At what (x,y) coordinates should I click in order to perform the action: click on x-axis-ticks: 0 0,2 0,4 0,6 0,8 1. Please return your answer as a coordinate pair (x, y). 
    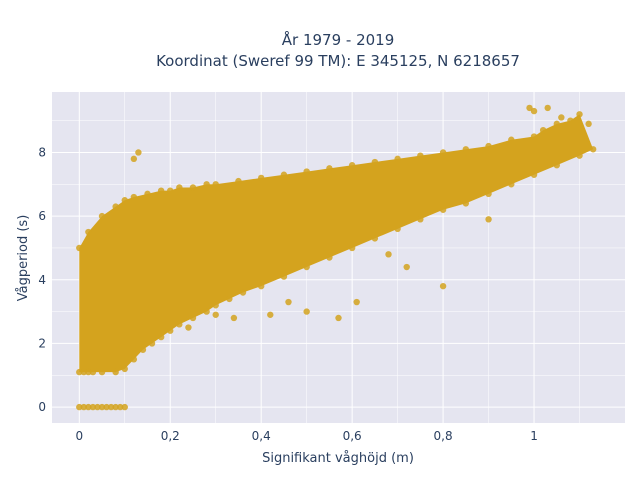
    Looking at the image, I should click on (306, 436).